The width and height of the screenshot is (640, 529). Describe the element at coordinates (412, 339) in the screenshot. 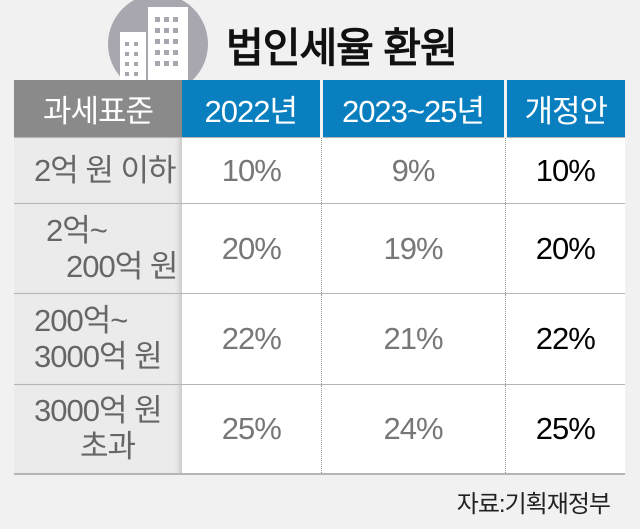

I see `cell-2023-25: 21%` at that location.